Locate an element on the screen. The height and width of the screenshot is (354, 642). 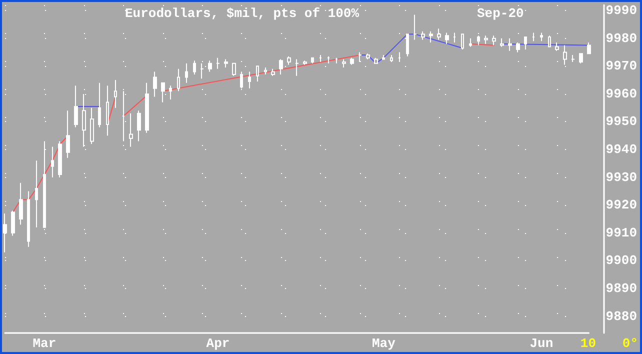
text: 10 is located at coordinates (588, 343).